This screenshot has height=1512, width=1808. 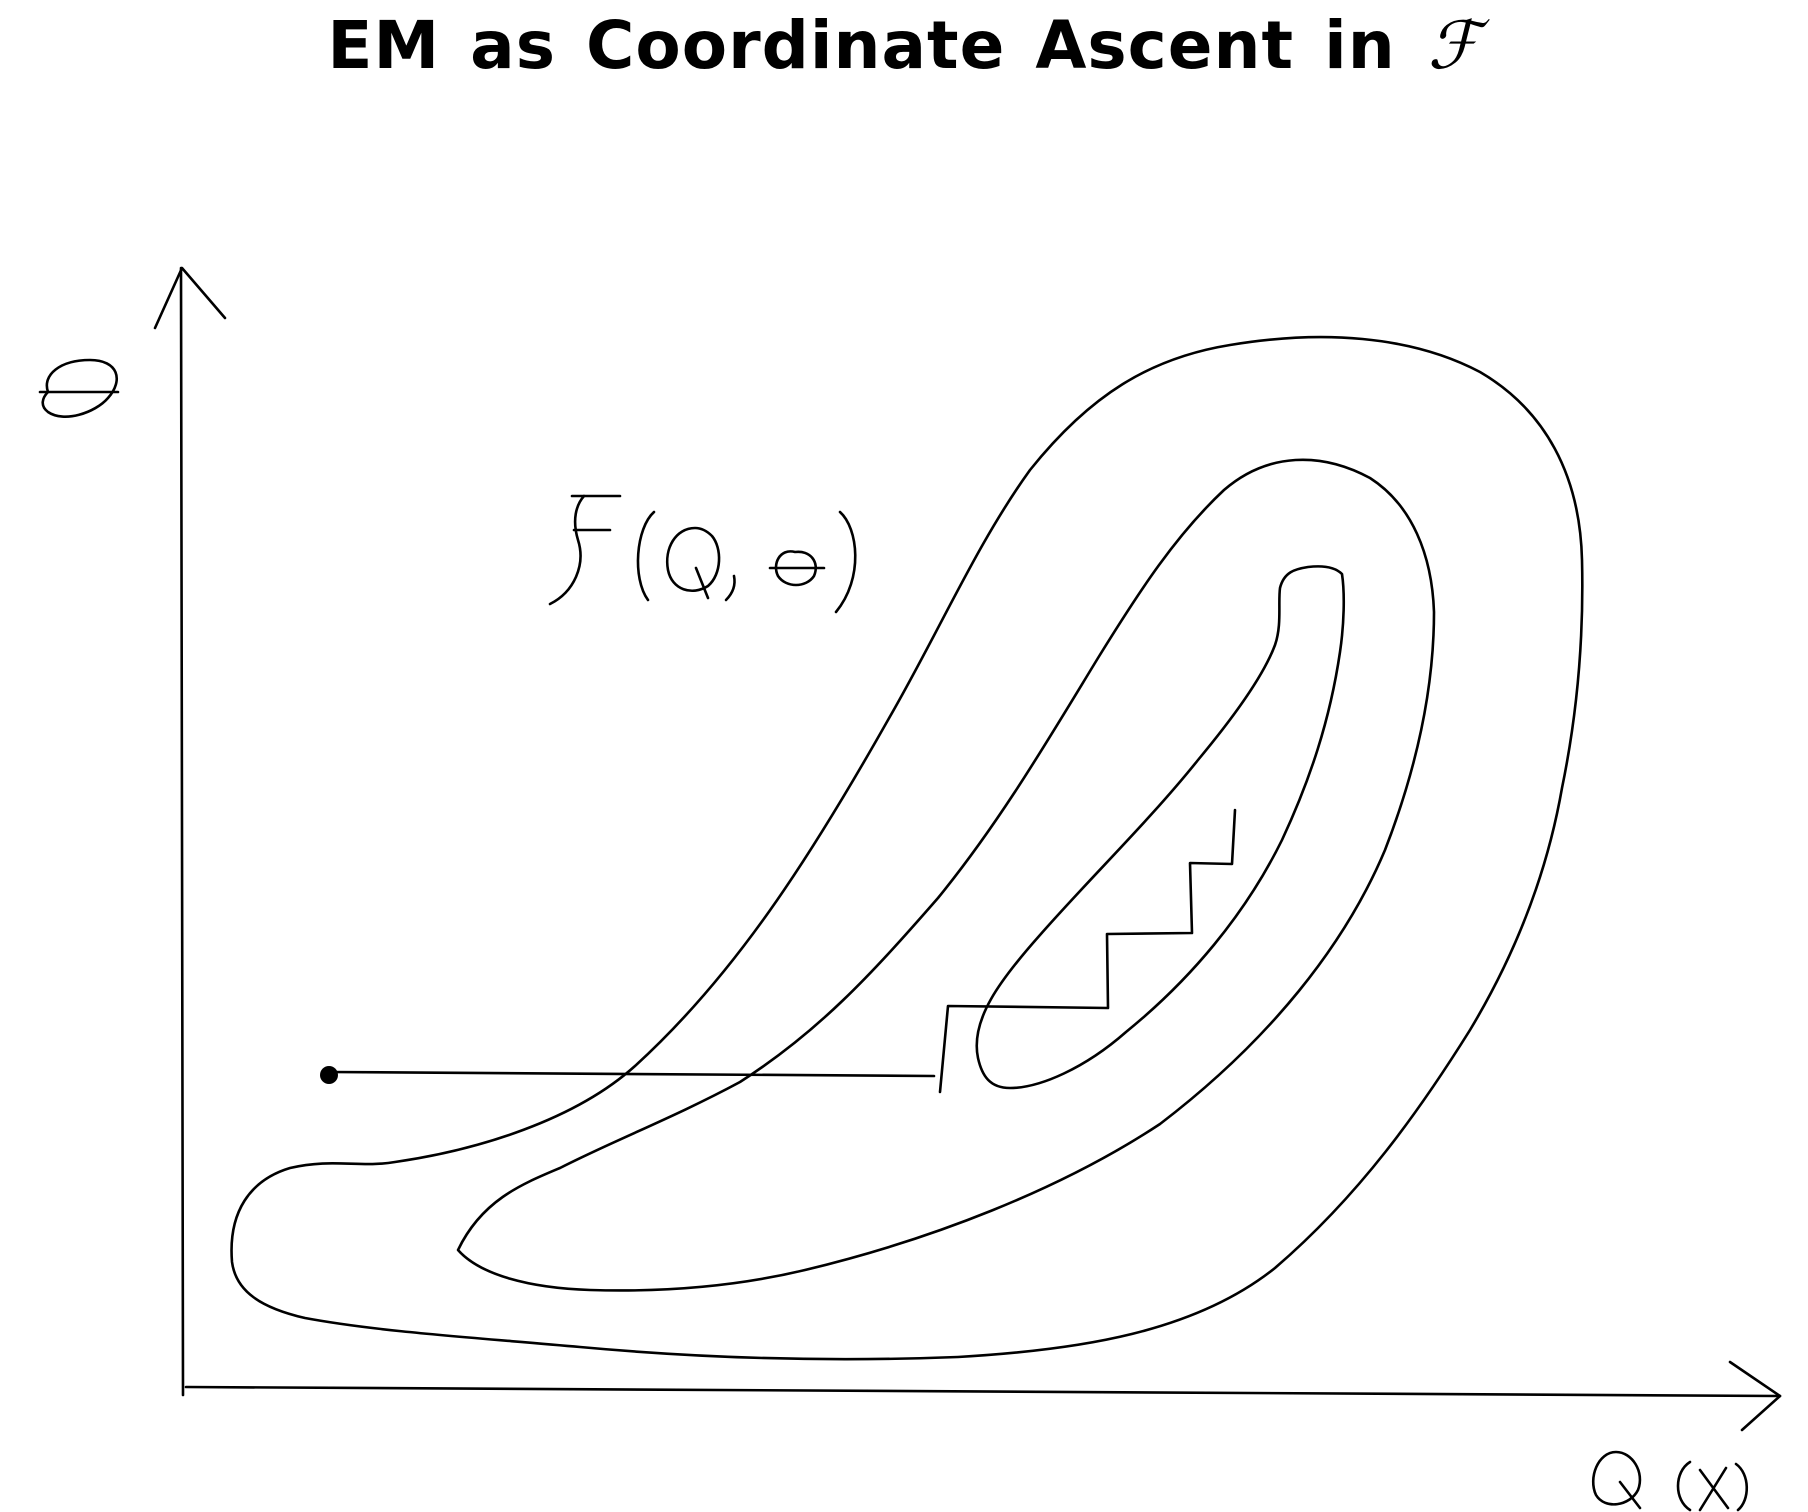 I want to click on title-text: EM as Coordinate Ascent in, so click(x=861, y=45).